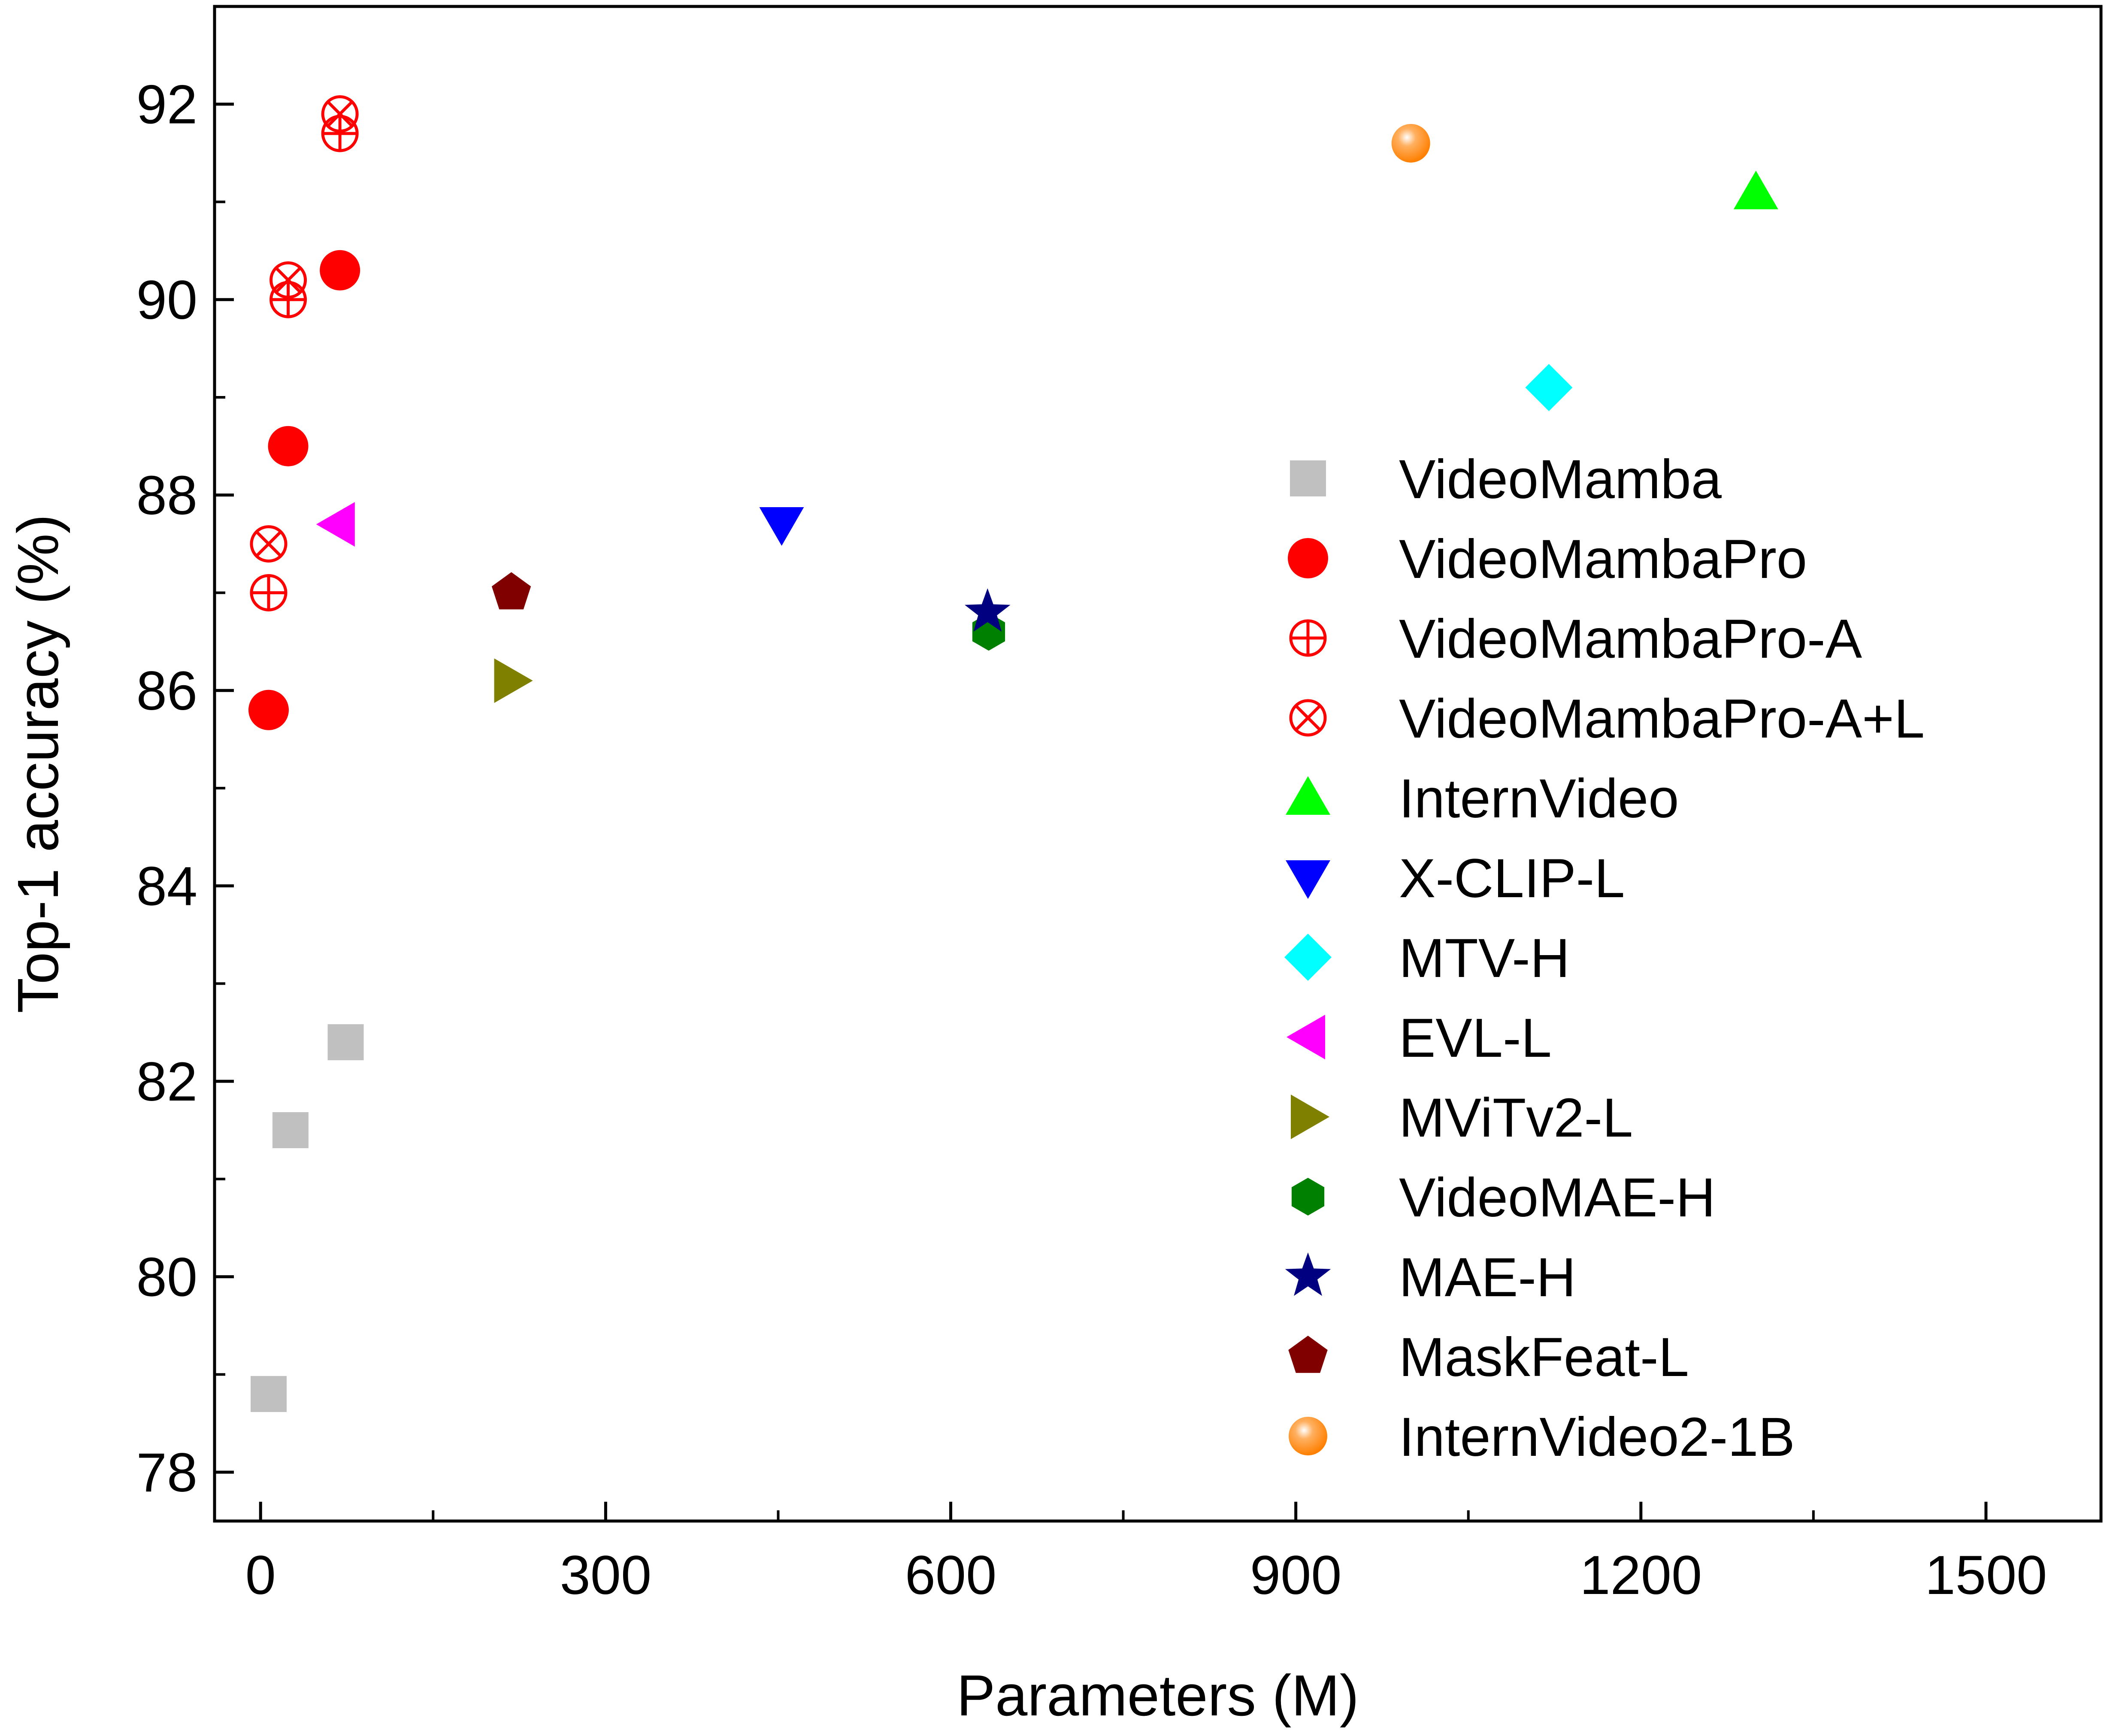  Describe the element at coordinates (1631, 639) in the screenshot. I see `legend-label-2: VideoMambaPro-A` at that location.